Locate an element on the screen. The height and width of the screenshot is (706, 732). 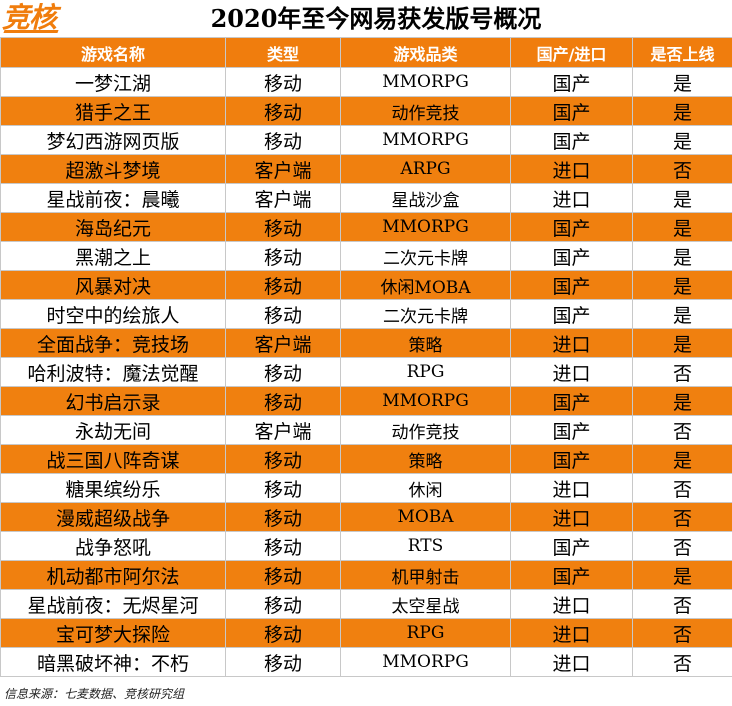
header-origin: 国产/进口 is located at coordinates (571, 52).